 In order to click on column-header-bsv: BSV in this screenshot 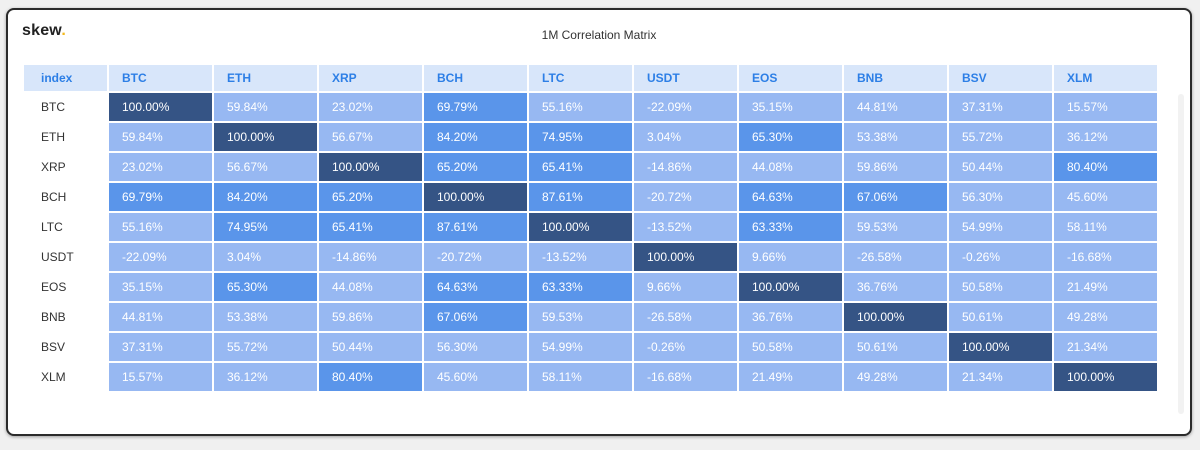, I will do `click(1000, 78)`.